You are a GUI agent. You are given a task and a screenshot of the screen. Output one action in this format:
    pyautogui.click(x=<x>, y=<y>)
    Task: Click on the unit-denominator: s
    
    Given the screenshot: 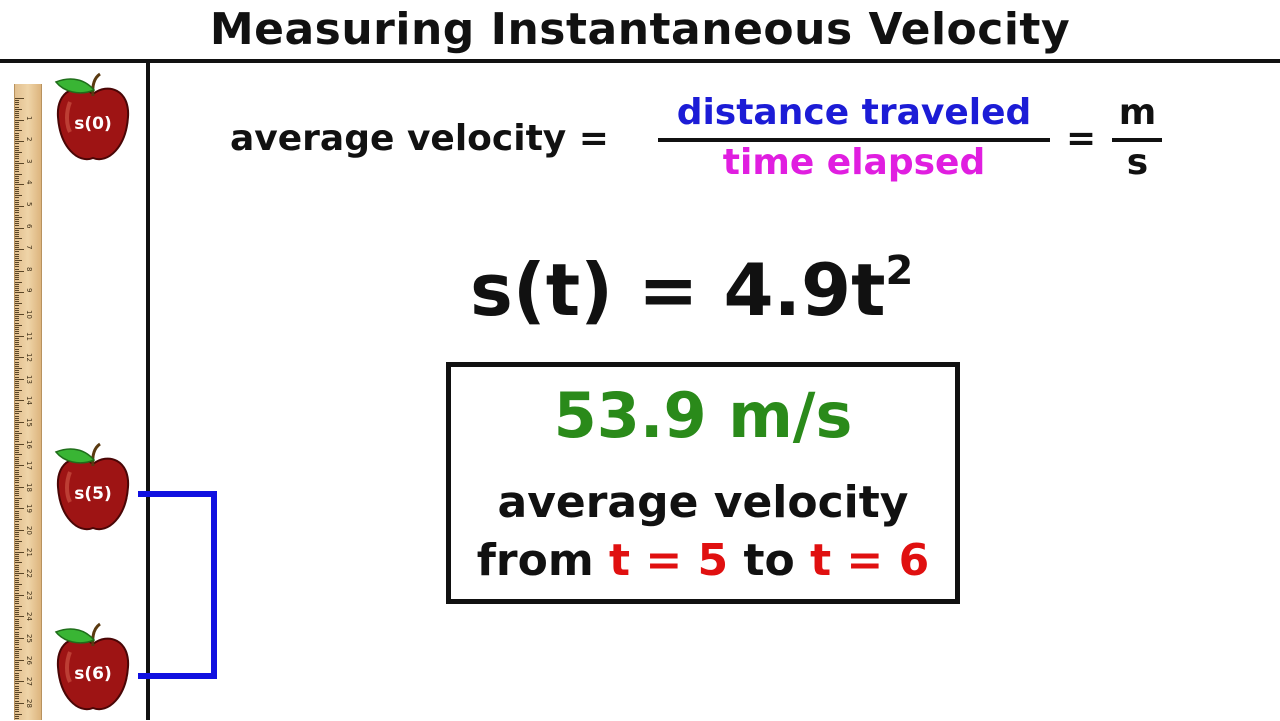 What is the action you would take?
    pyautogui.click(x=1137, y=162)
    